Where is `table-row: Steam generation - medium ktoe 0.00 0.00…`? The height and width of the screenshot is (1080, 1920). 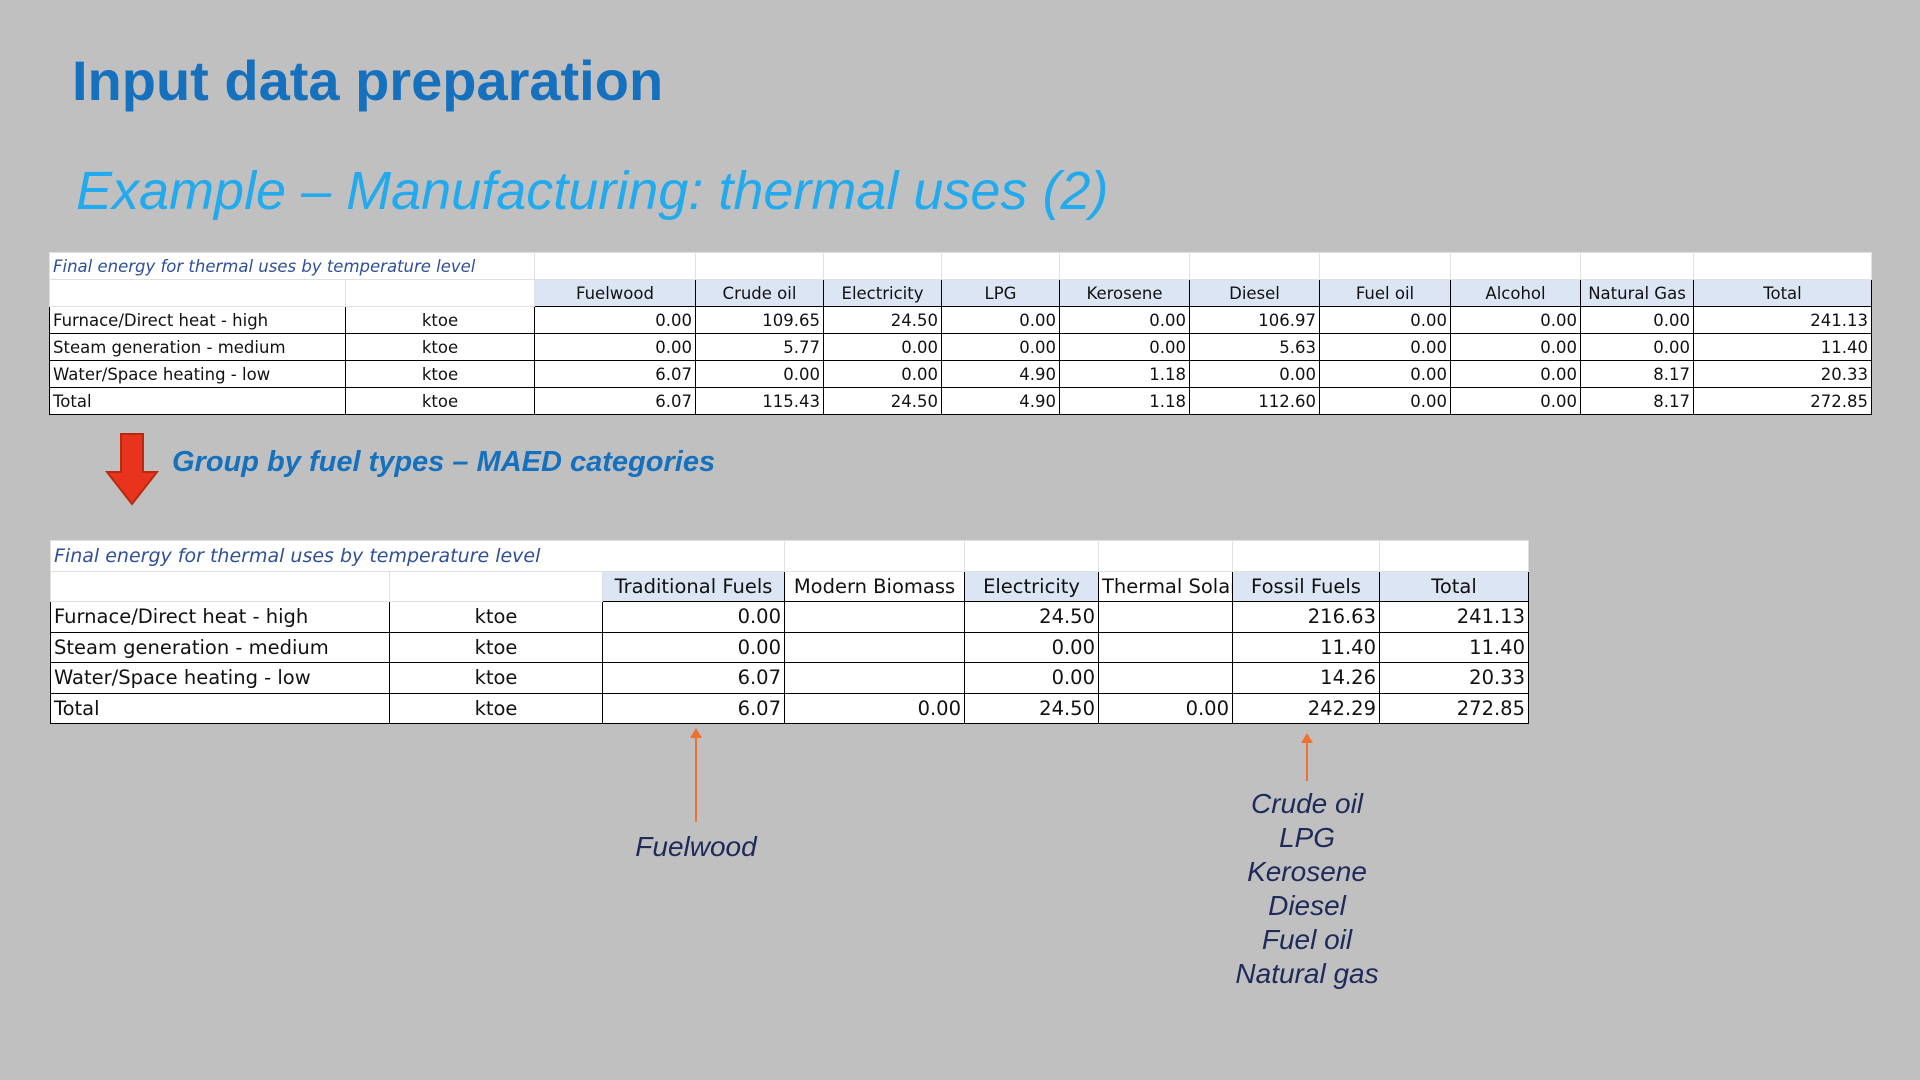
table-row: Steam generation - medium ktoe 0.00 0.00… is located at coordinates (789, 647).